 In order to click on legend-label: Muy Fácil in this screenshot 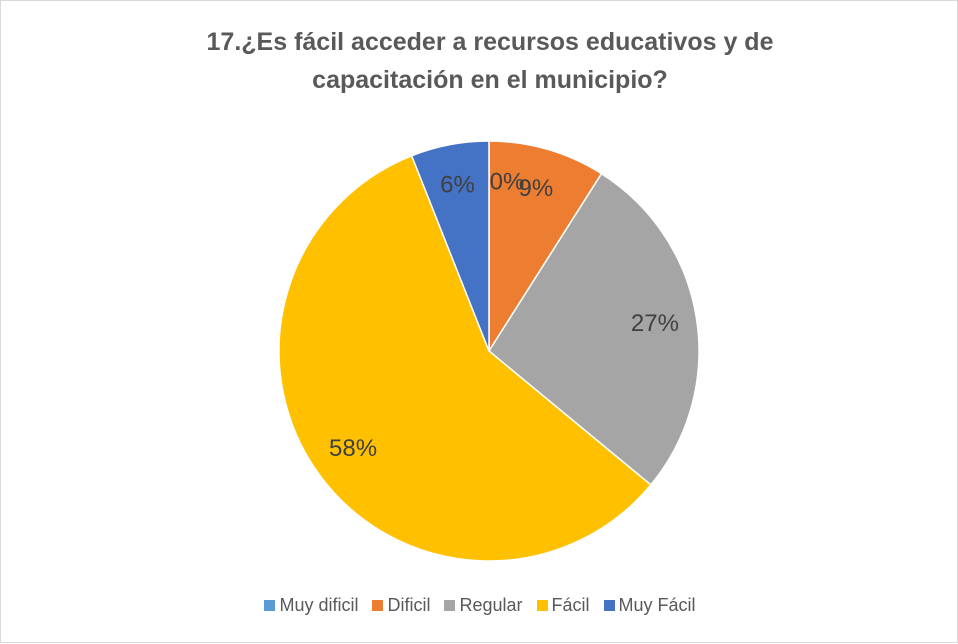, I will do `click(657, 605)`.